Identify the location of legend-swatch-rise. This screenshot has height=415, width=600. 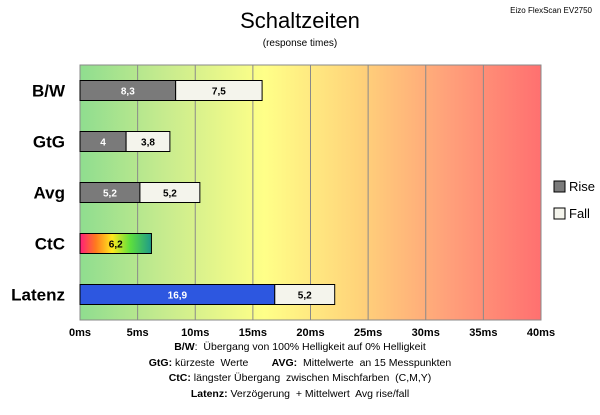
(559, 186).